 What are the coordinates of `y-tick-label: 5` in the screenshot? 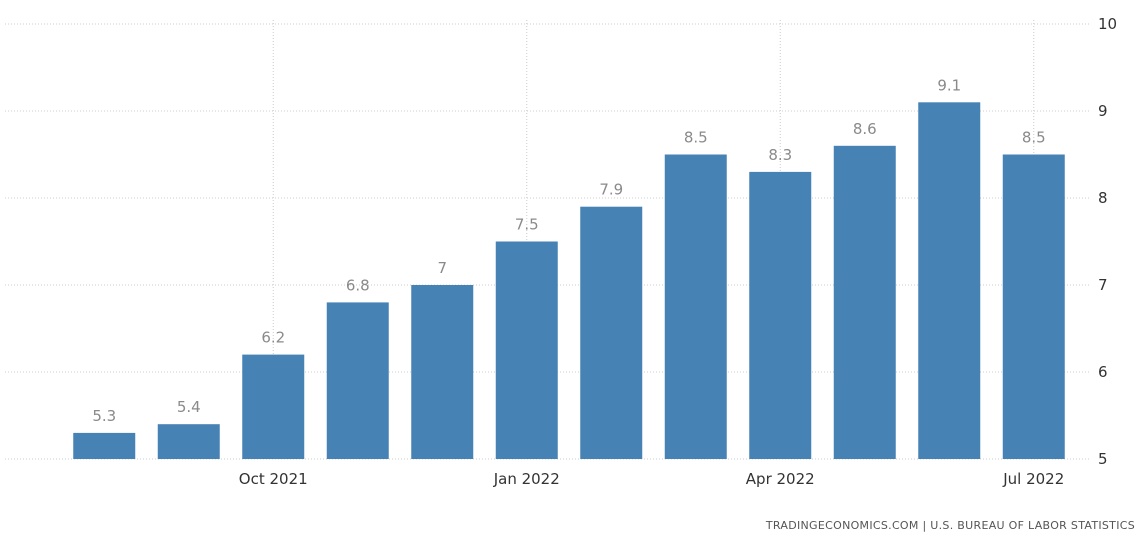 It's located at (1103, 459).